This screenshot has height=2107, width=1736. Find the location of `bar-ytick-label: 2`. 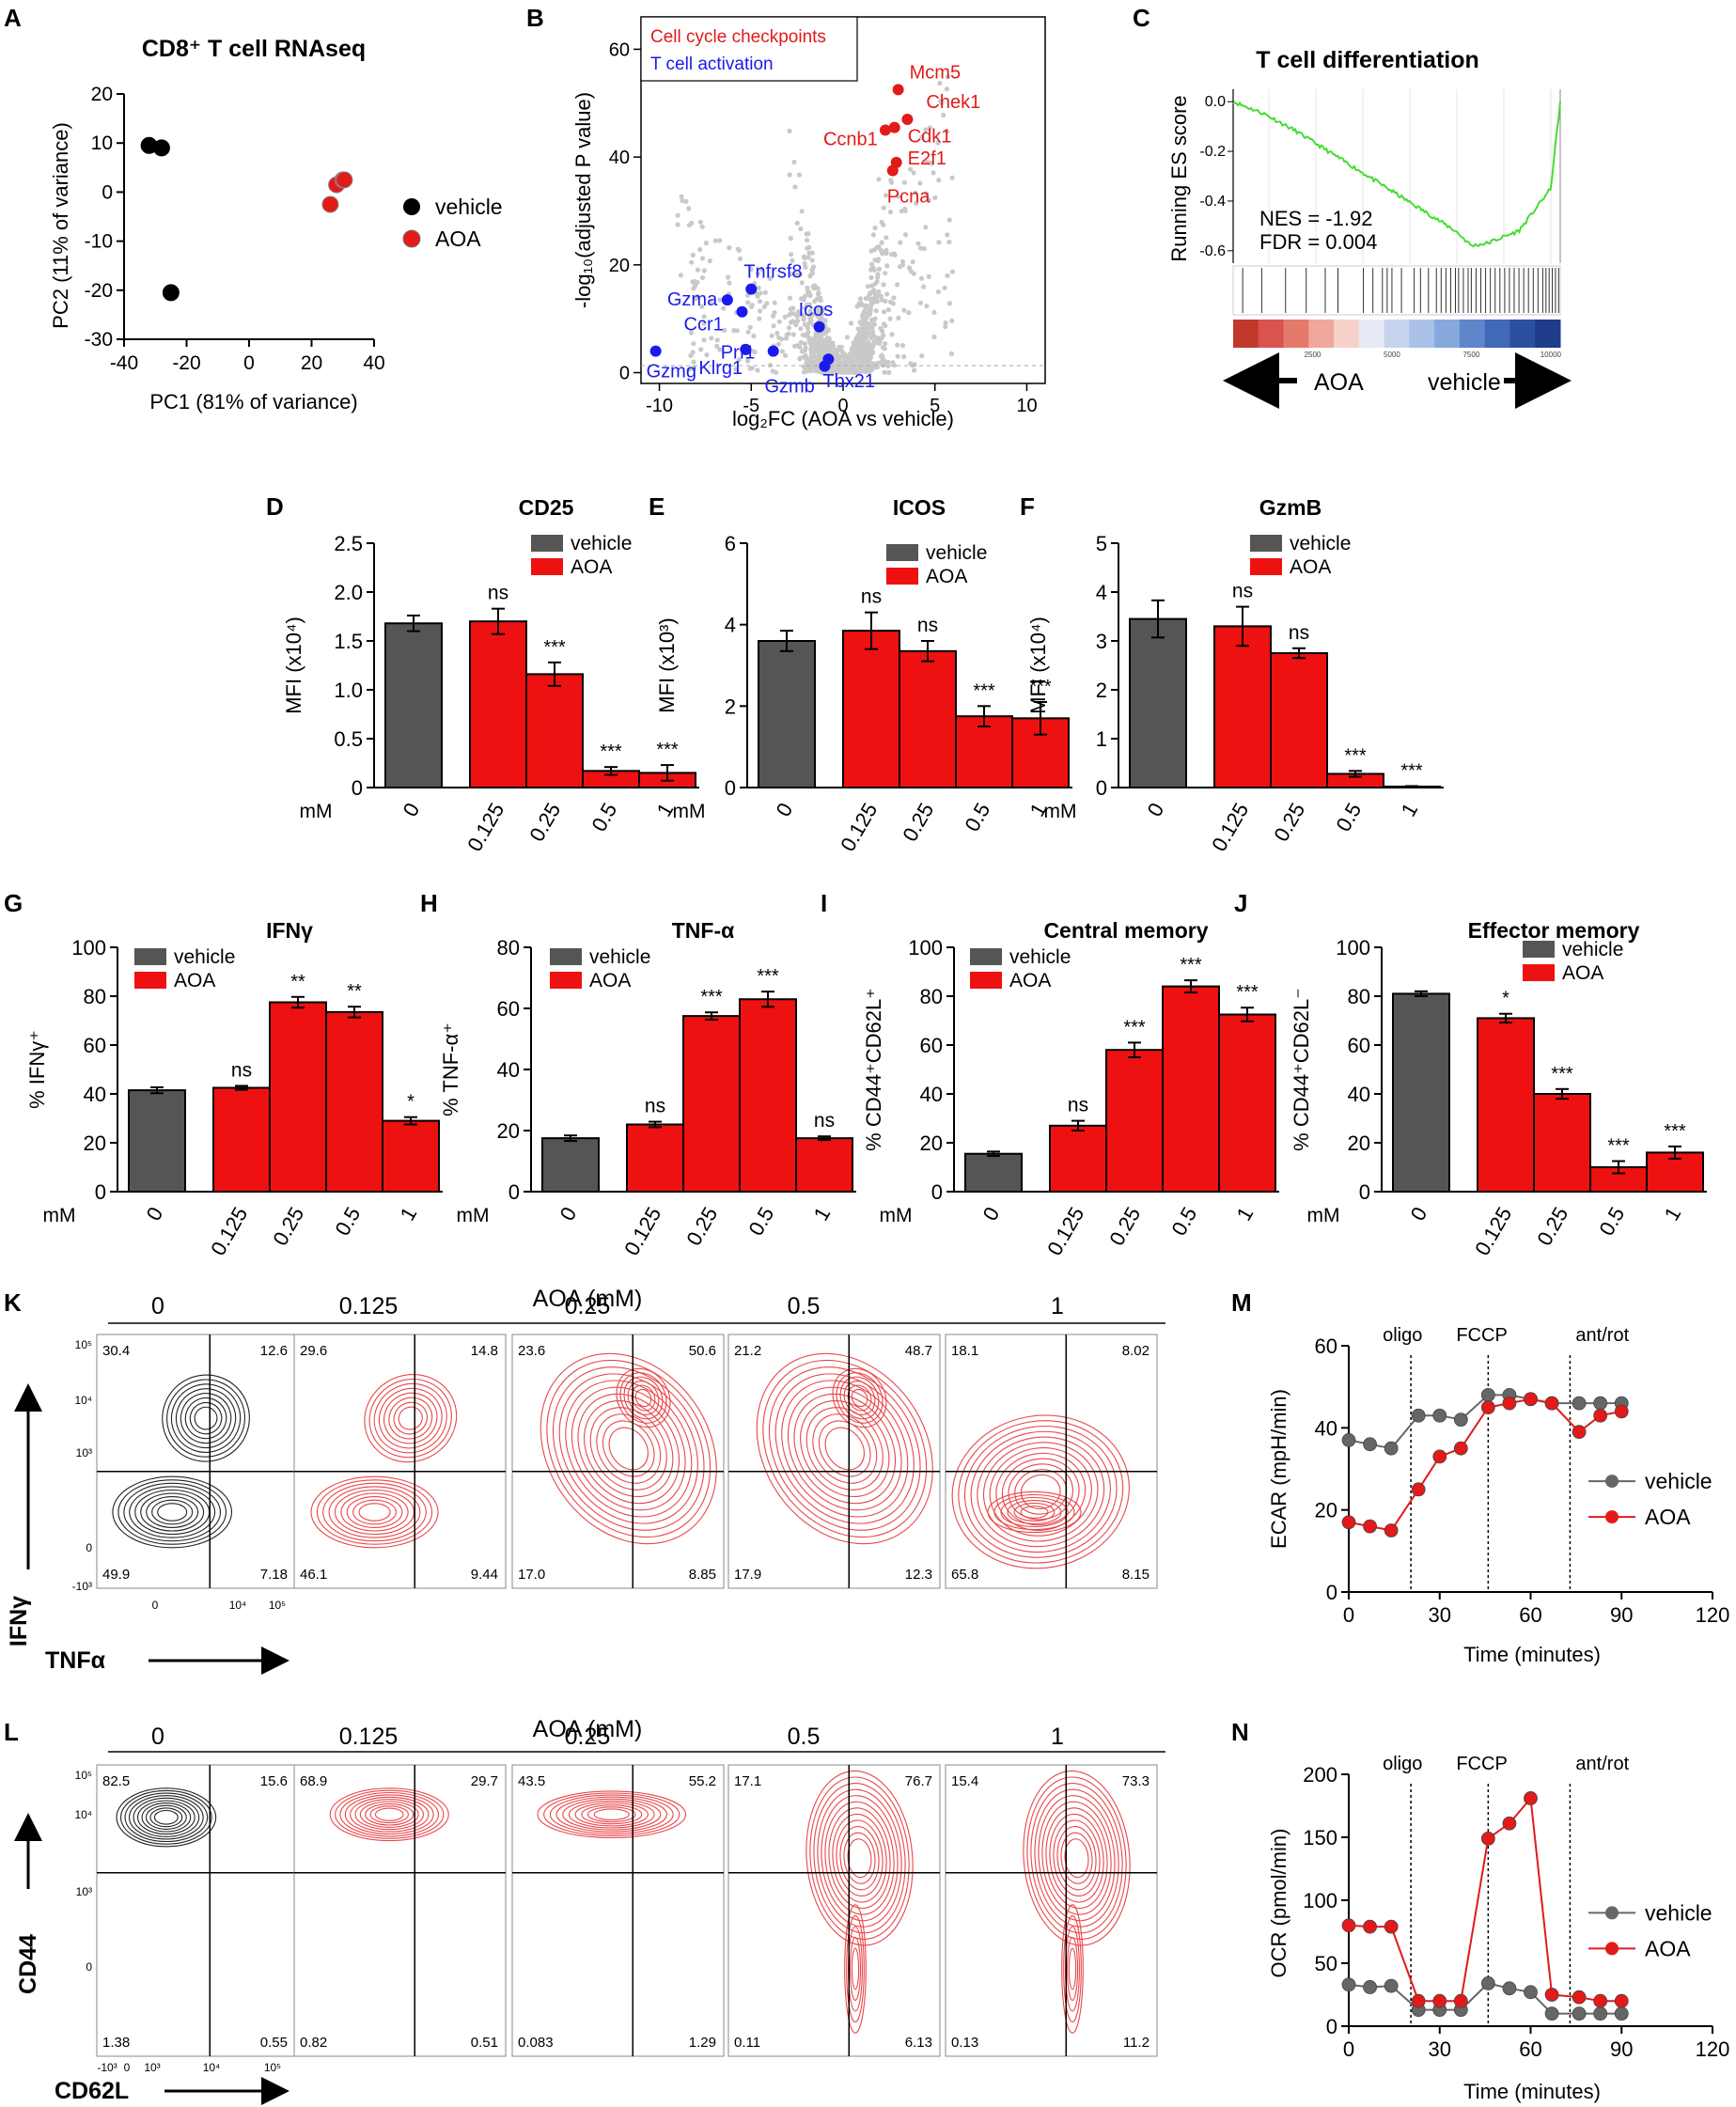

bar-ytick-label: 2 is located at coordinates (730, 706).